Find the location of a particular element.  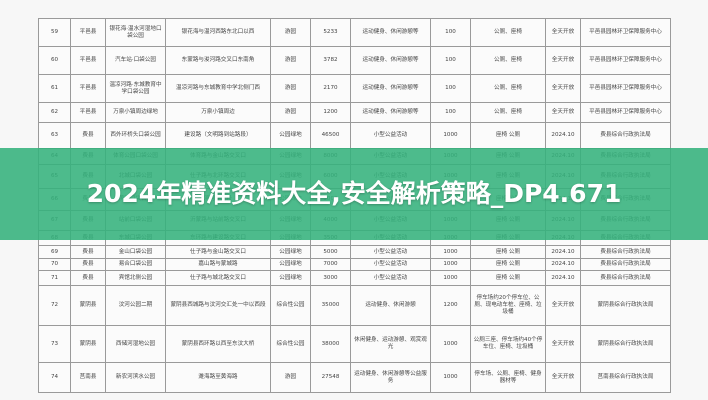

table-cell: 71 is located at coordinates (54, 278).